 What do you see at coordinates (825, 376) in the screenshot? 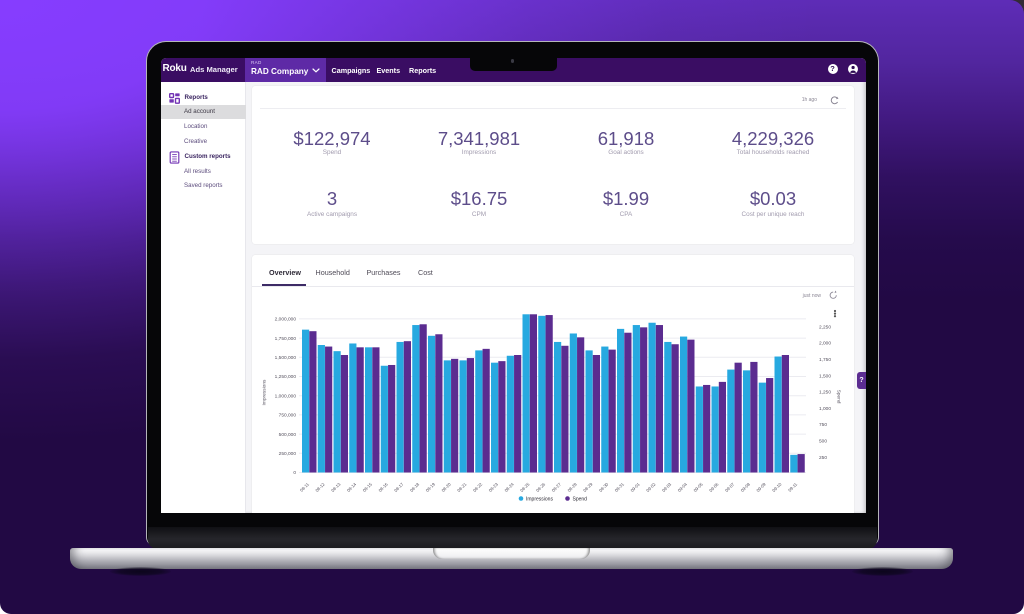
I see `svg-text: 1,500` at bounding box center [825, 376].